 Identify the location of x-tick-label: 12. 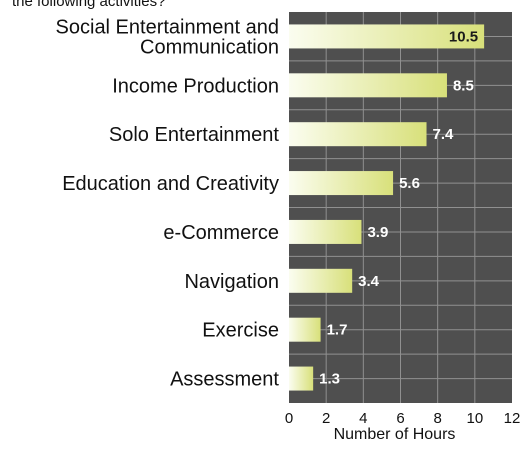
(512, 418).